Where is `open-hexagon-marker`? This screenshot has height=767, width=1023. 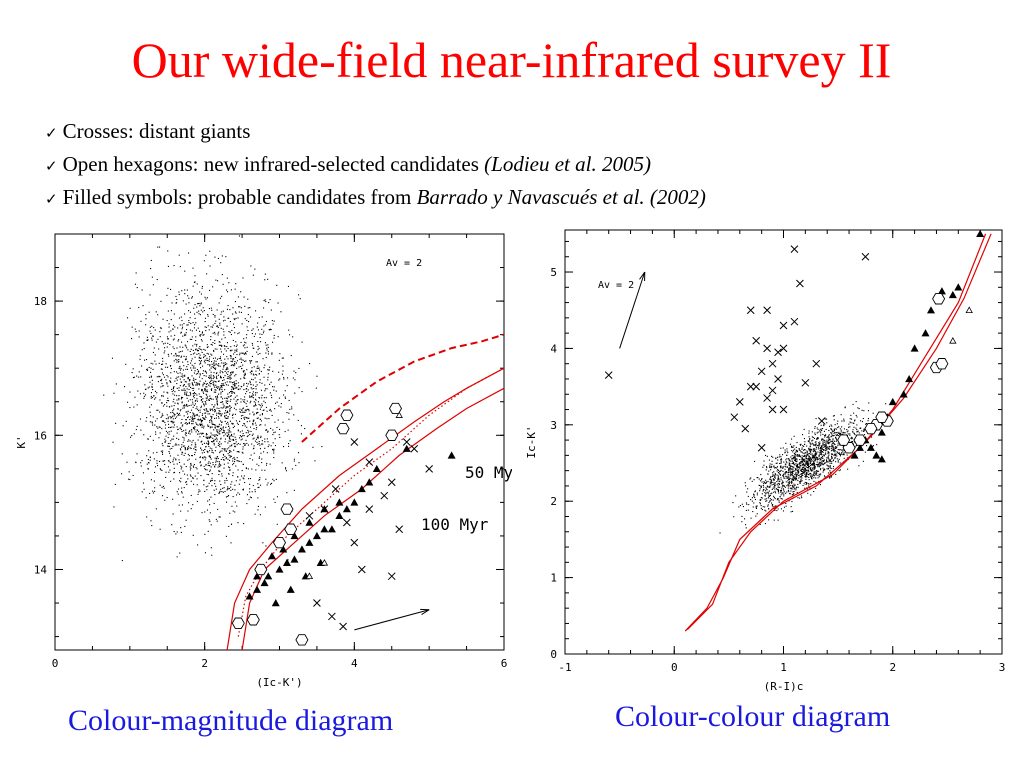
open-hexagon-marker is located at coordinates (302, 640).